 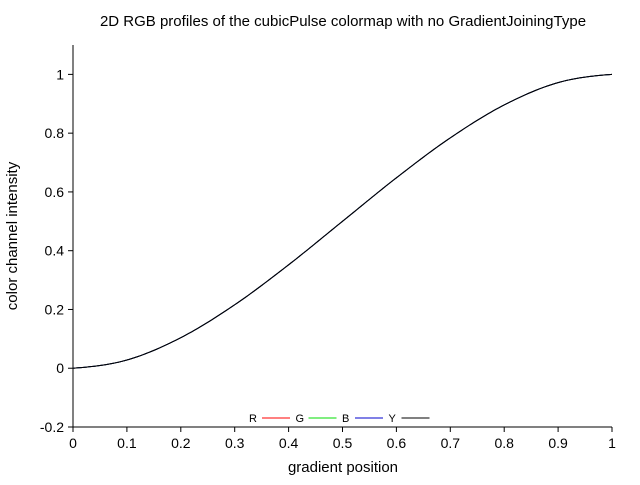 What do you see at coordinates (60, 74) in the screenshot?
I see `y-tick-label: 1` at bounding box center [60, 74].